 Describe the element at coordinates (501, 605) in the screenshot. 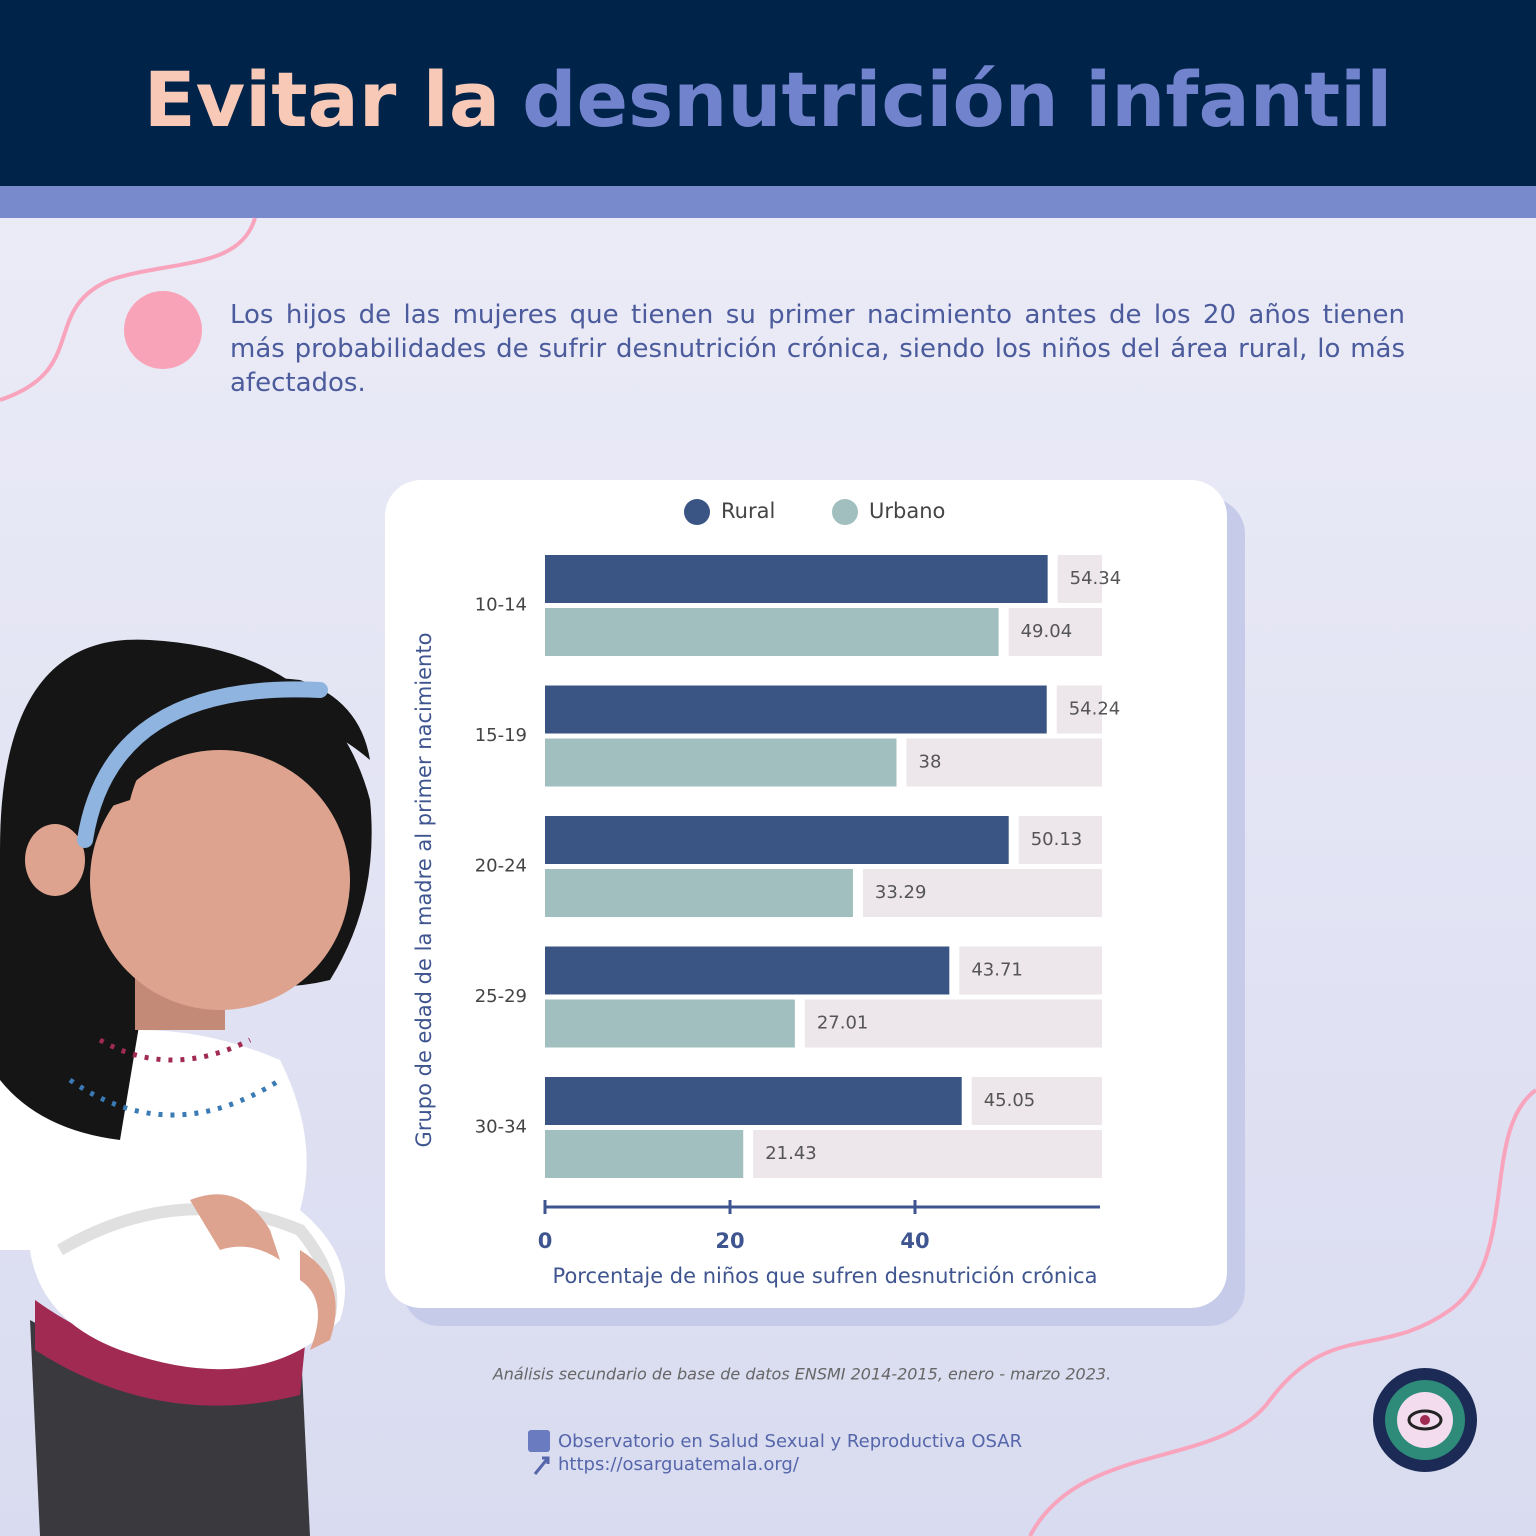

I see `y-tick-label: 10-14` at that location.